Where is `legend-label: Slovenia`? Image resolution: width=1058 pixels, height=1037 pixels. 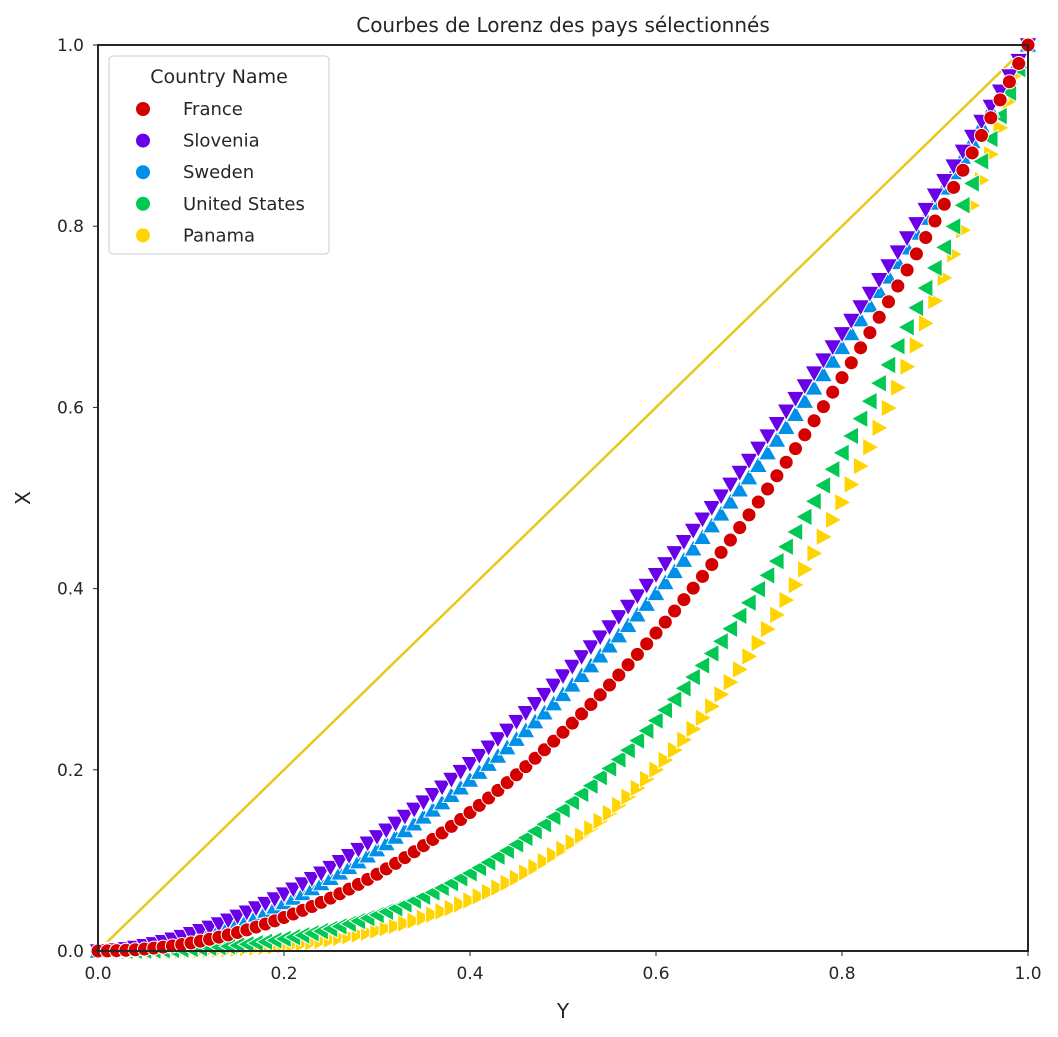
legend-label: Slovenia is located at coordinates (221, 141).